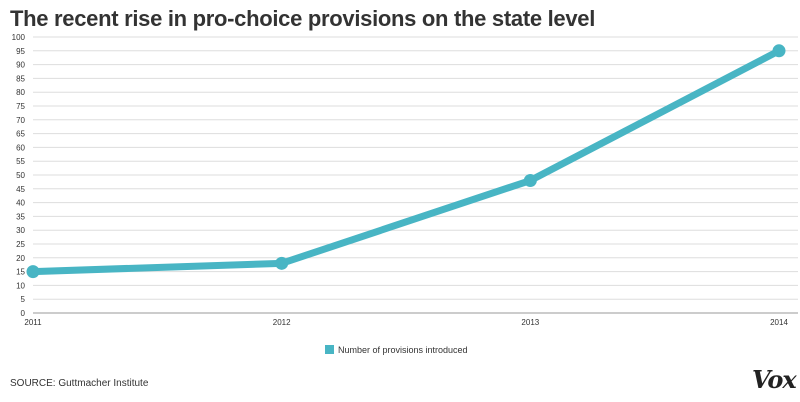 The image size is (800, 402). Describe the element at coordinates (20, 92) in the screenshot. I see `y-tick-label: 80` at that location.